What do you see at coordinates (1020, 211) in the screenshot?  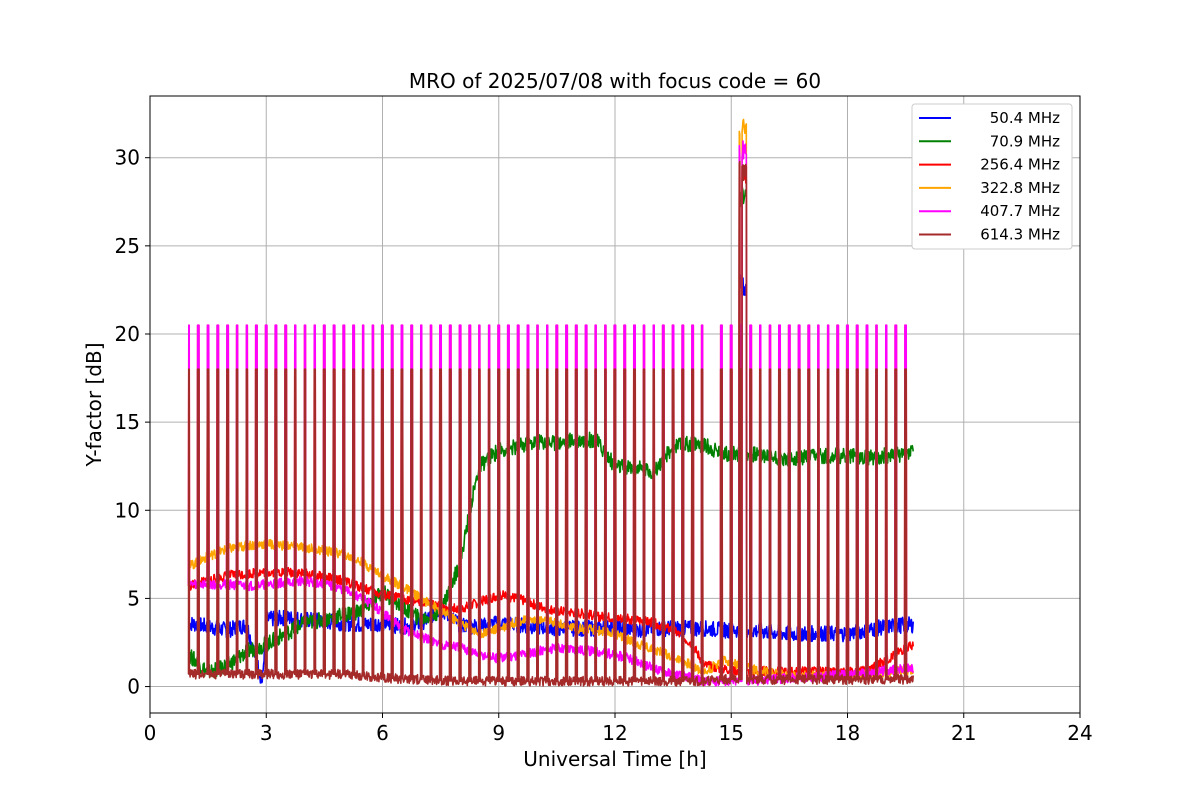 I see `legend-label: 407.7 MHz` at bounding box center [1020, 211].